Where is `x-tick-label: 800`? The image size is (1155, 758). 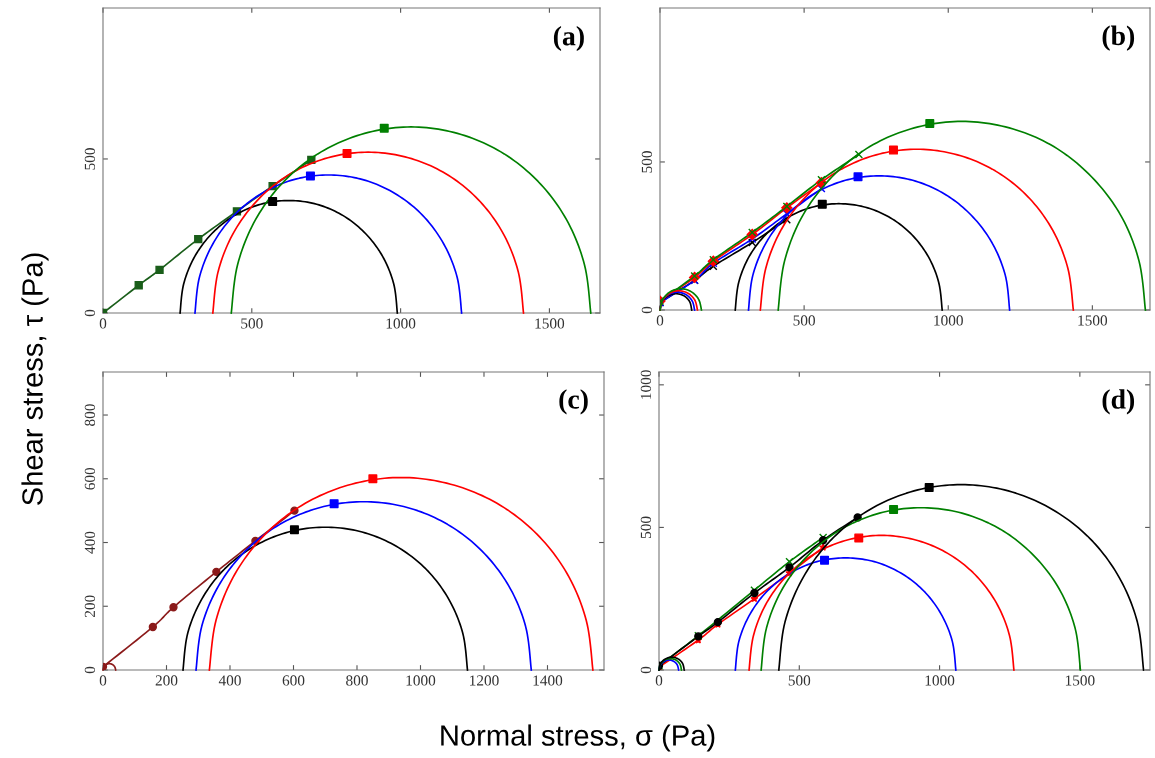 x-tick-label: 800 is located at coordinates (357, 680).